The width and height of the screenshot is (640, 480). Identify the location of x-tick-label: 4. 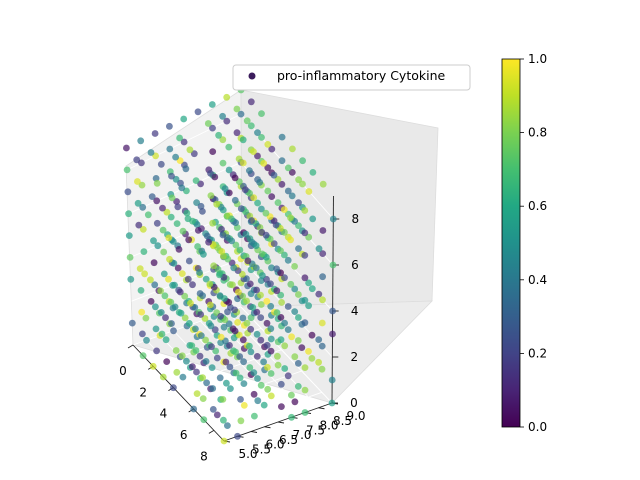
(164, 414).